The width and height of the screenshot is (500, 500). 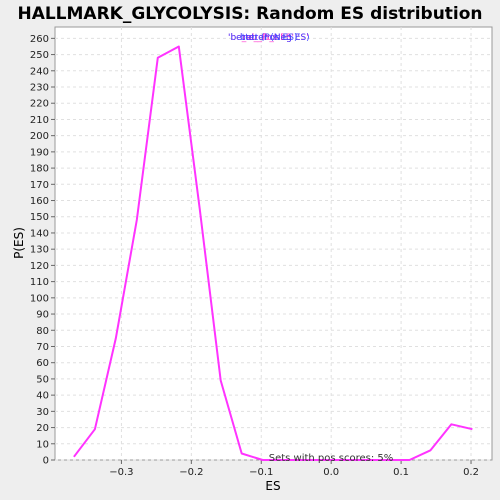 I want to click on legend-entry: 'better (Pos ES)', so click(x=264, y=38).